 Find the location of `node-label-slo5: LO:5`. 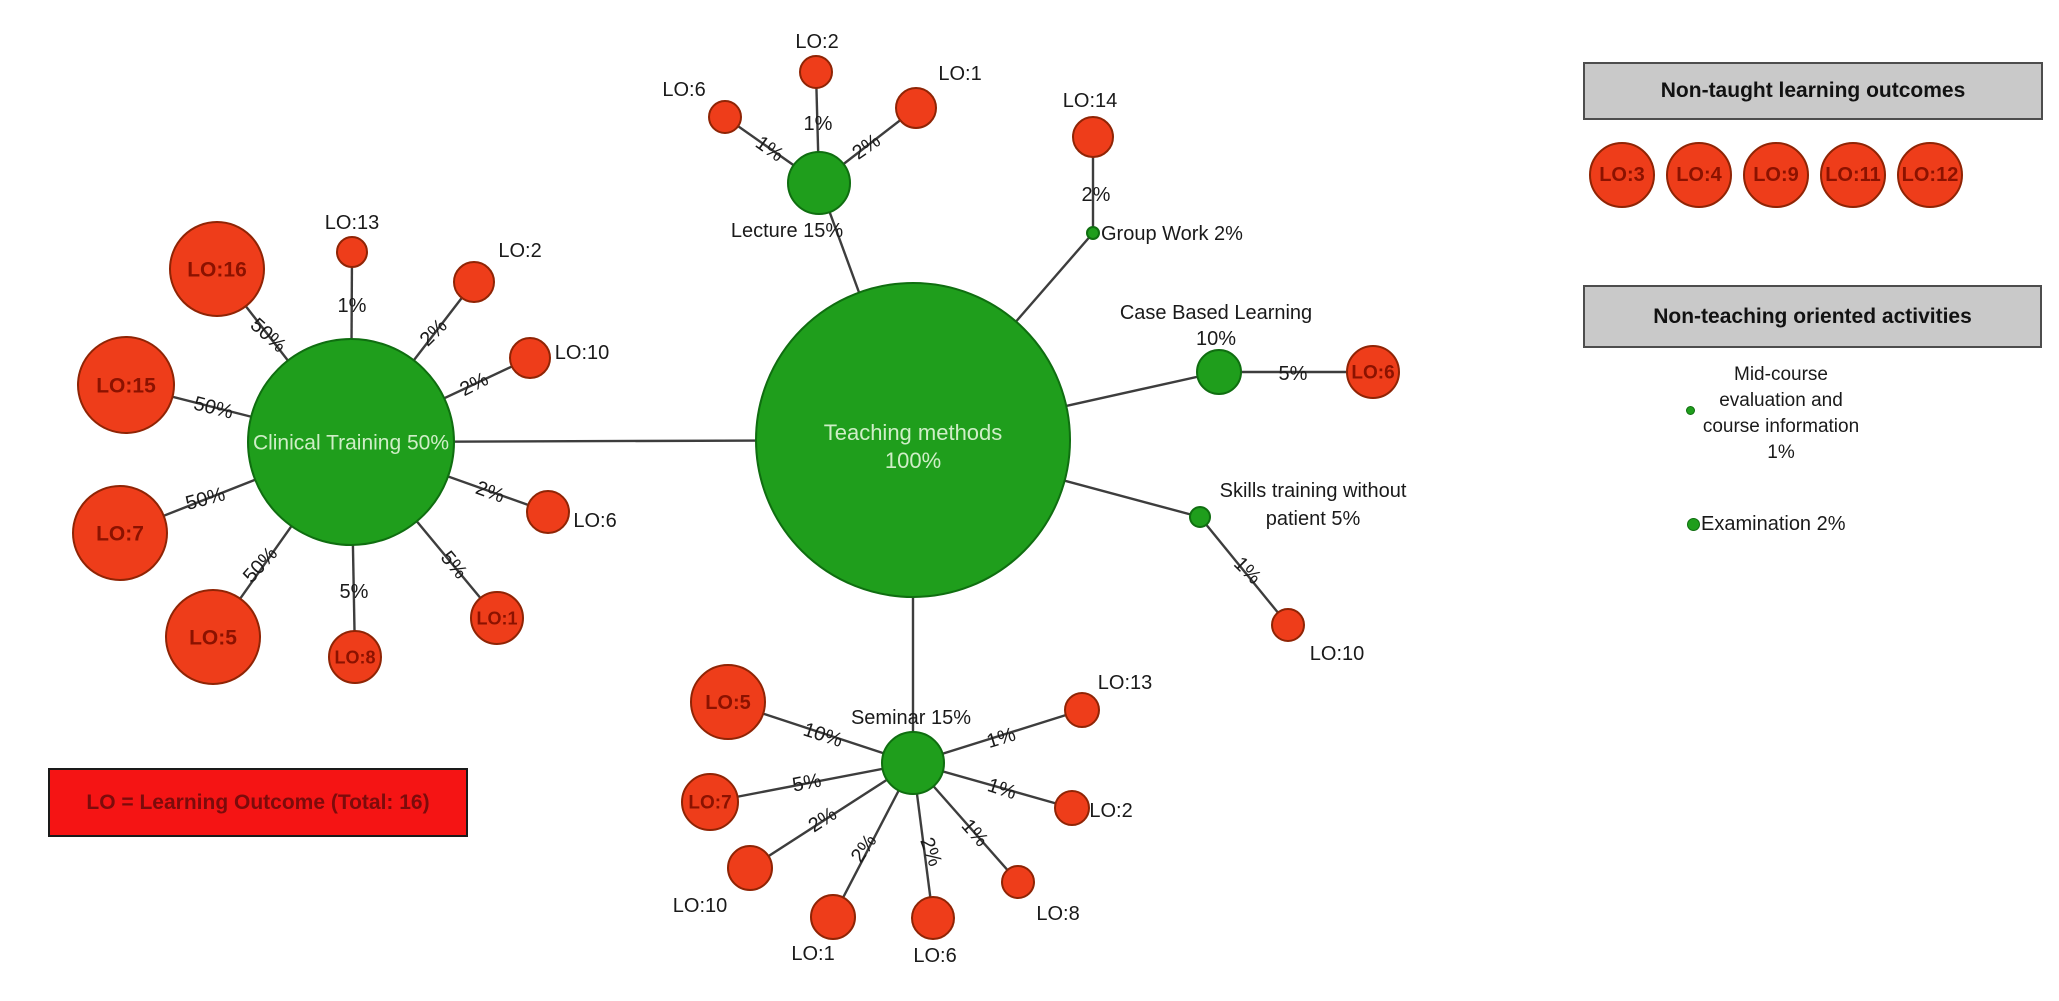

node-label-slo5: LO:5 is located at coordinates (728, 703).